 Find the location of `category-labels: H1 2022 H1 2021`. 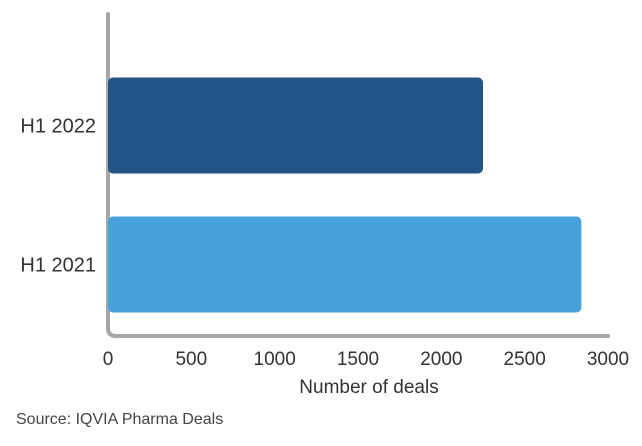

category-labels: H1 2022 H1 2021 is located at coordinates (58, 196).